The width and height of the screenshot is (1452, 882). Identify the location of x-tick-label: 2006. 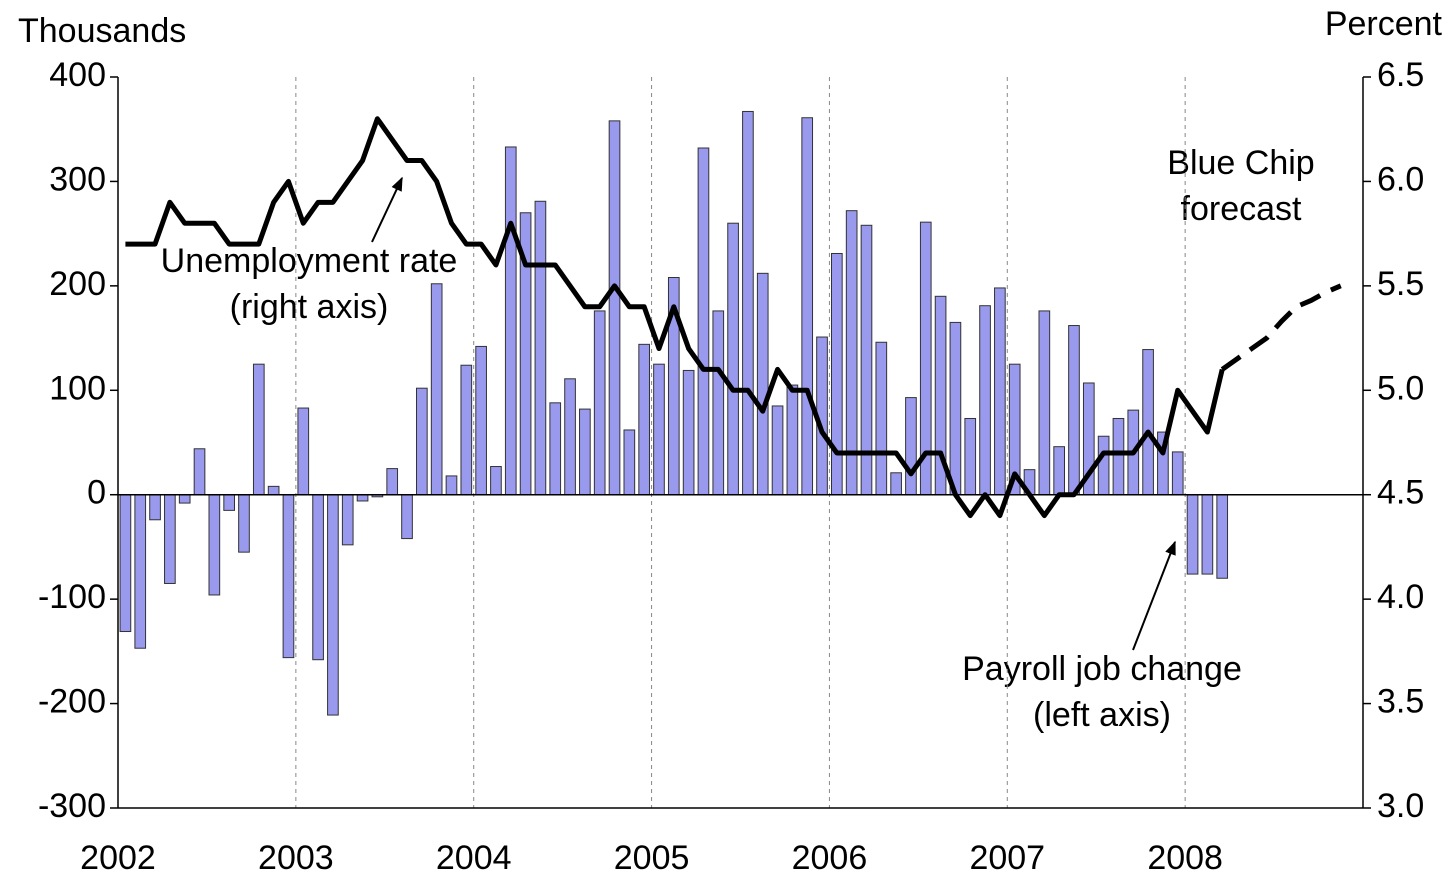
(830, 858).